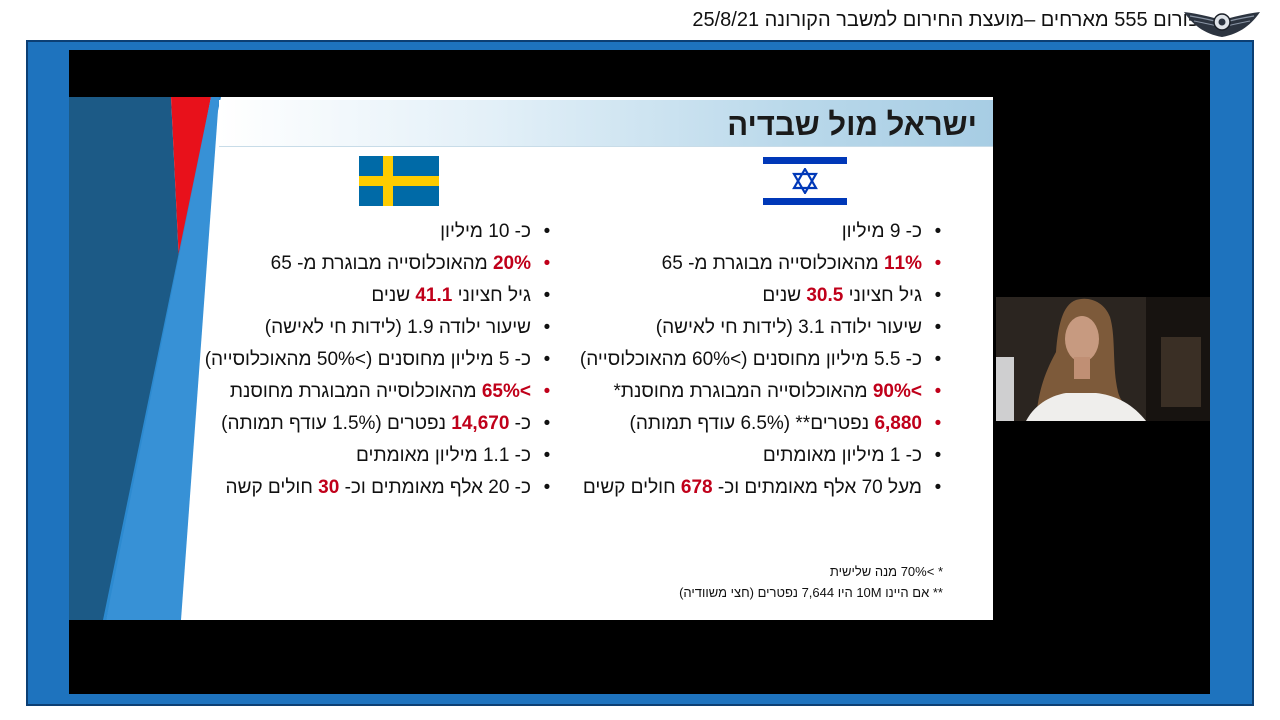 The height and width of the screenshot is (720, 1280). Describe the element at coordinates (443, 455) in the screenshot. I see `item-text: כ- 1.1 מיליון מאומתים` at that location.